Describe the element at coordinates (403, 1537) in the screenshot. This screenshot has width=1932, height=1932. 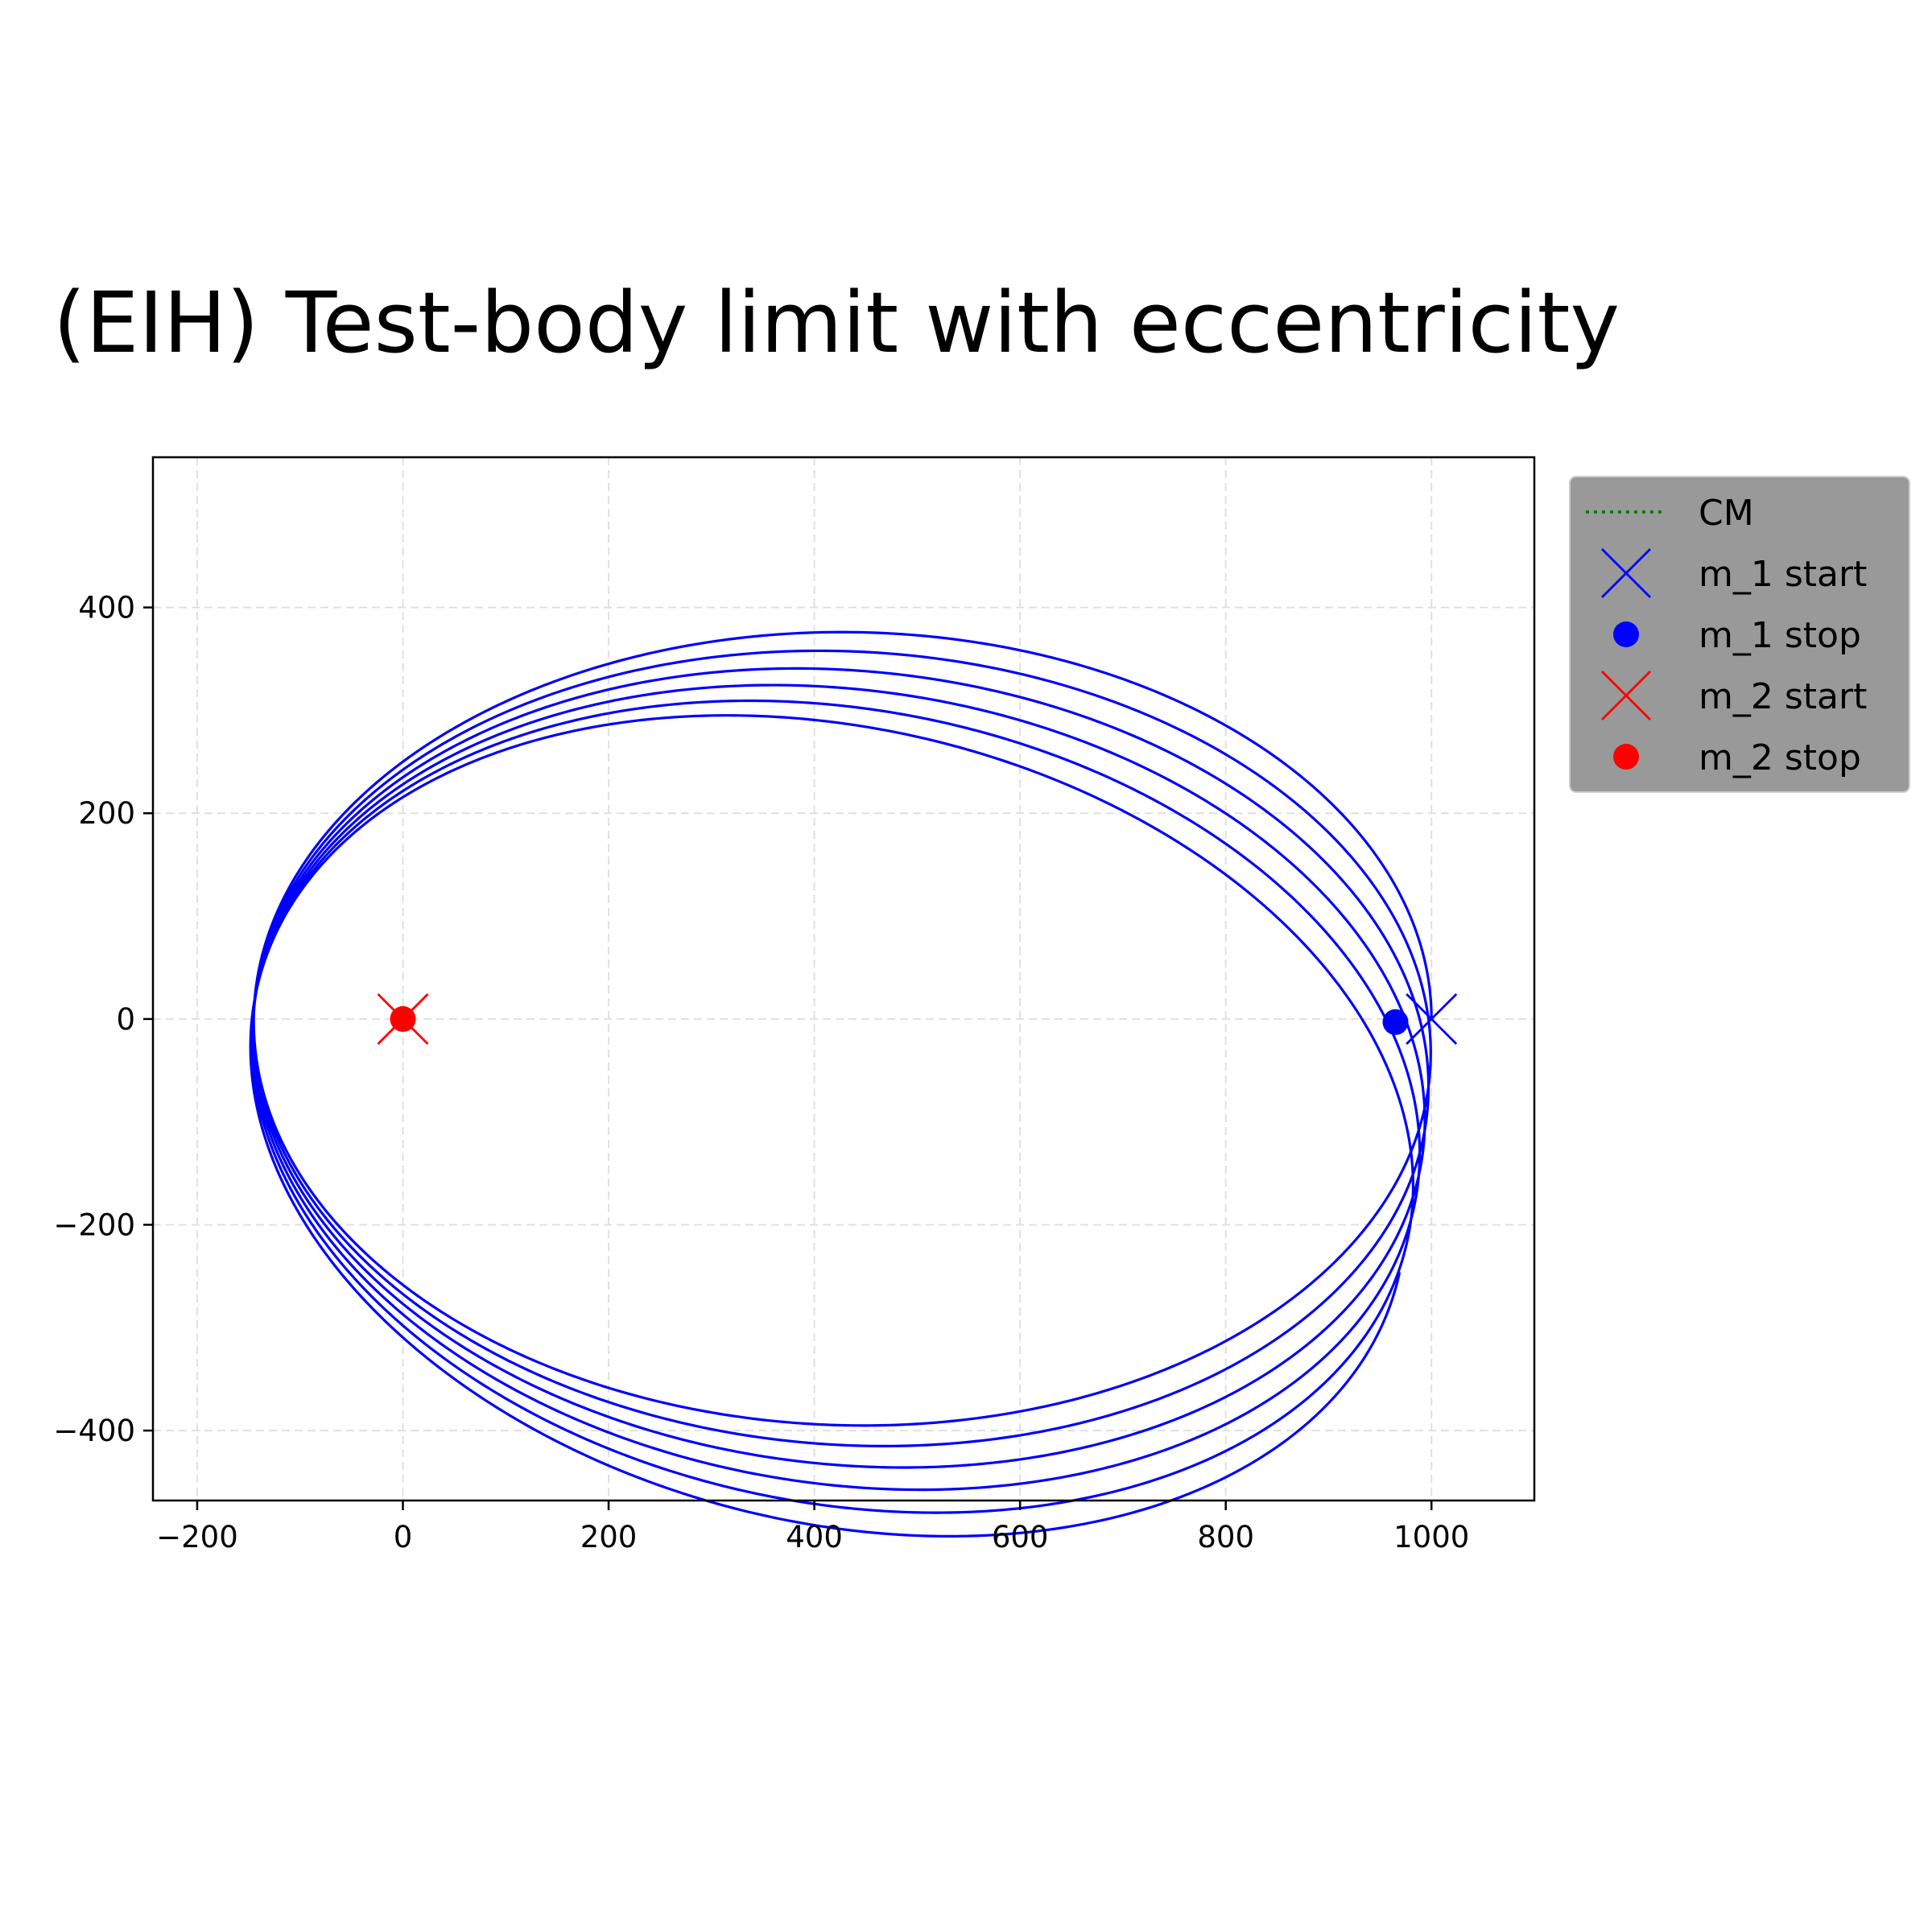
I see `x-tick-label-1: 0` at that location.